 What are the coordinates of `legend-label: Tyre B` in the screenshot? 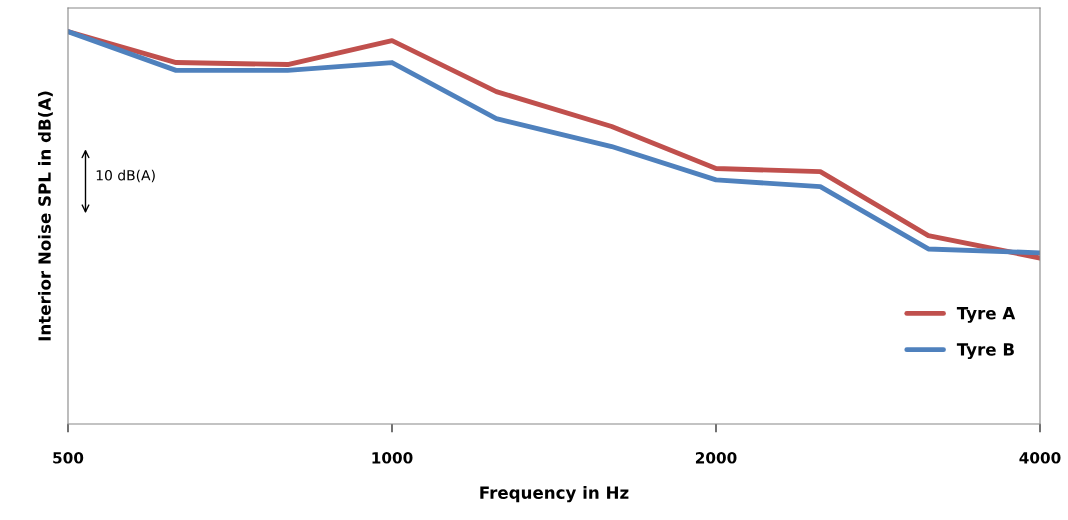 It's located at (985, 351).